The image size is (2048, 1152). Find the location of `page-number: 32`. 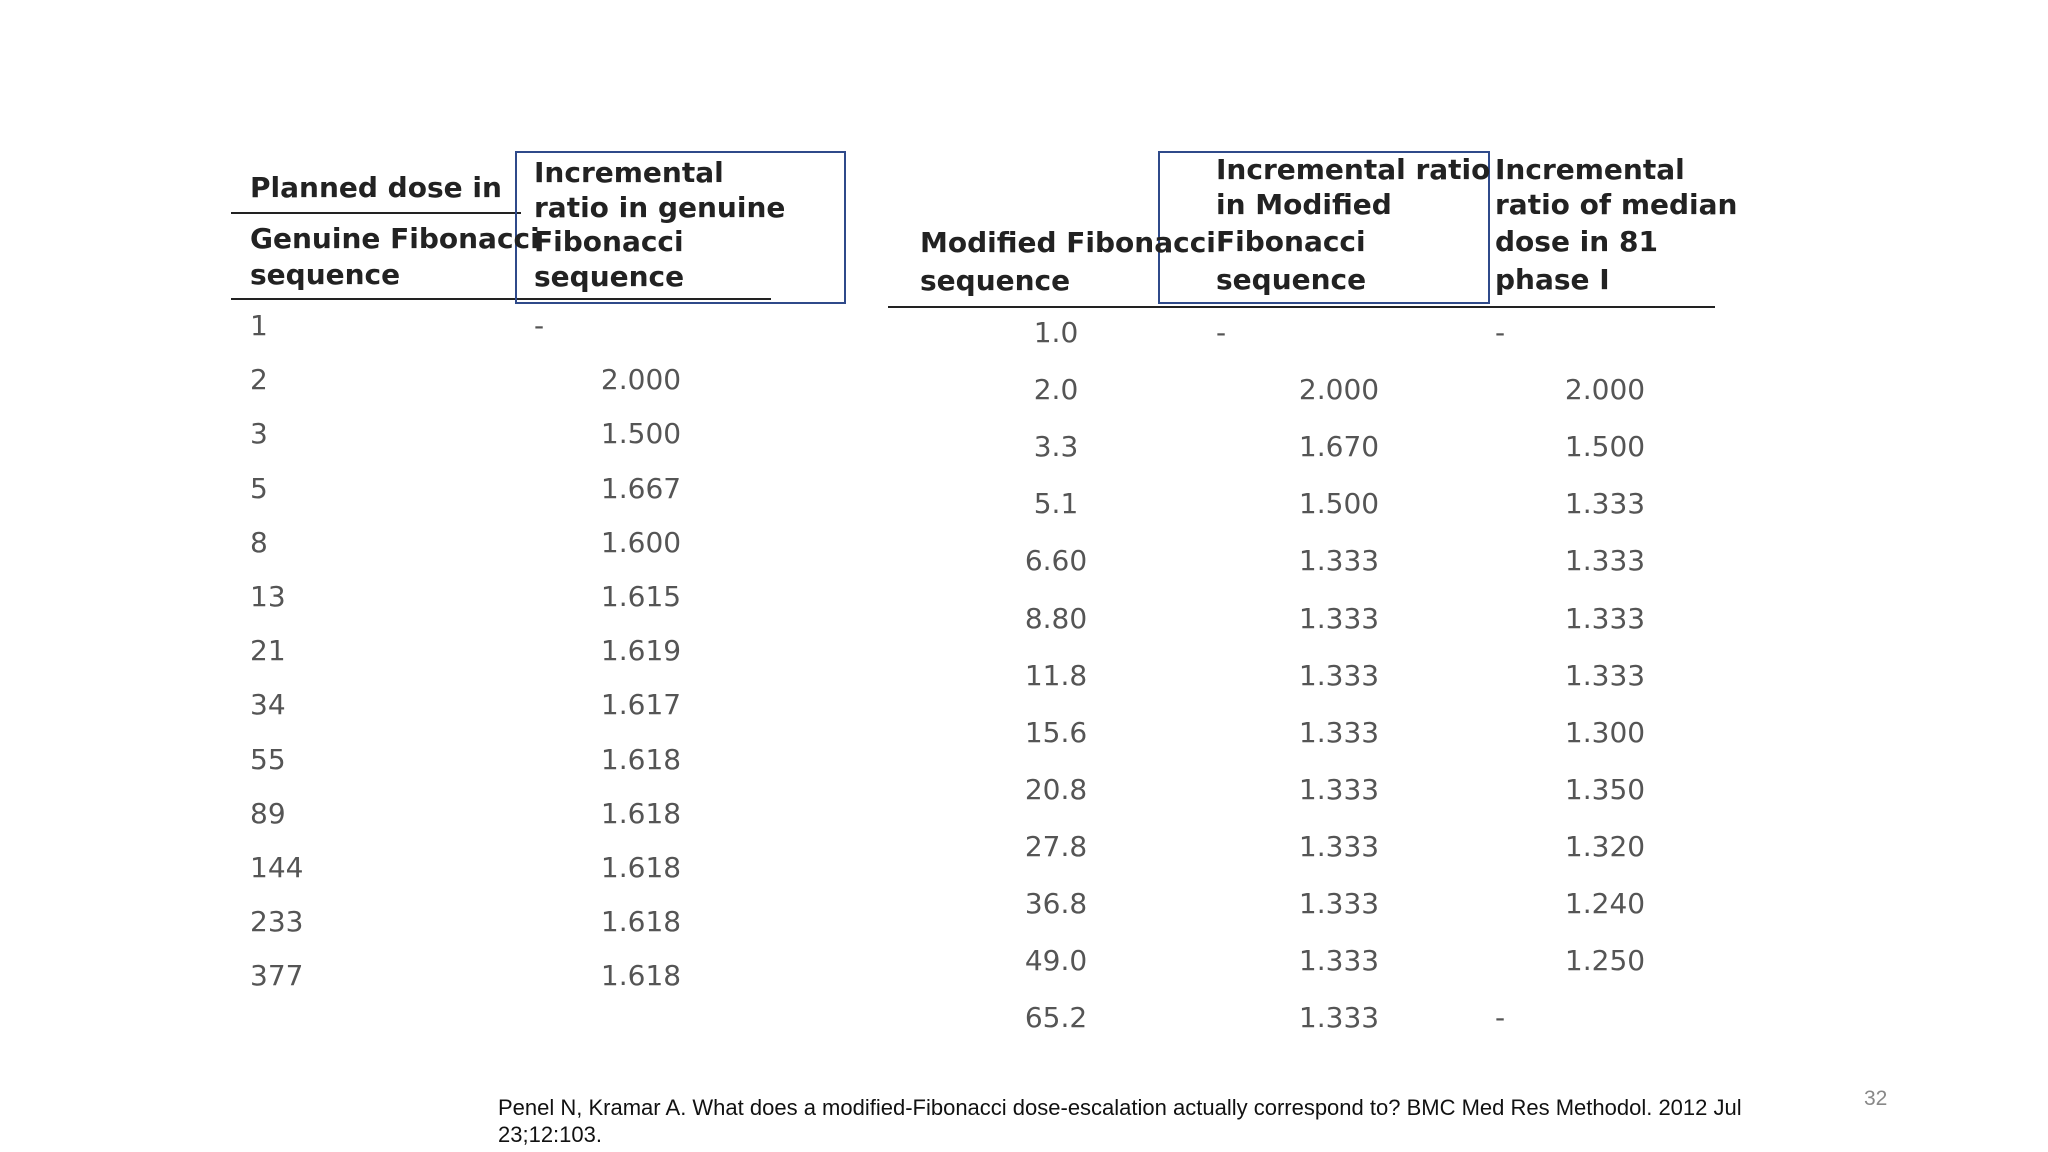

page-number: 32 is located at coordinates (1876, 1098).